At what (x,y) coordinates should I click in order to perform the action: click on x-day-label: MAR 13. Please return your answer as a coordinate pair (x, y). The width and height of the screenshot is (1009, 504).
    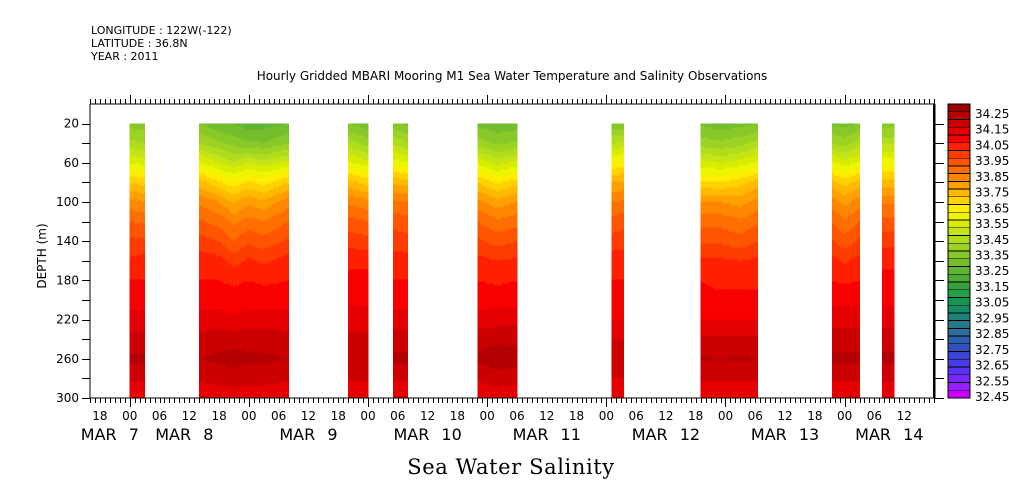
    Looking at the image, I should click on (785, 434).